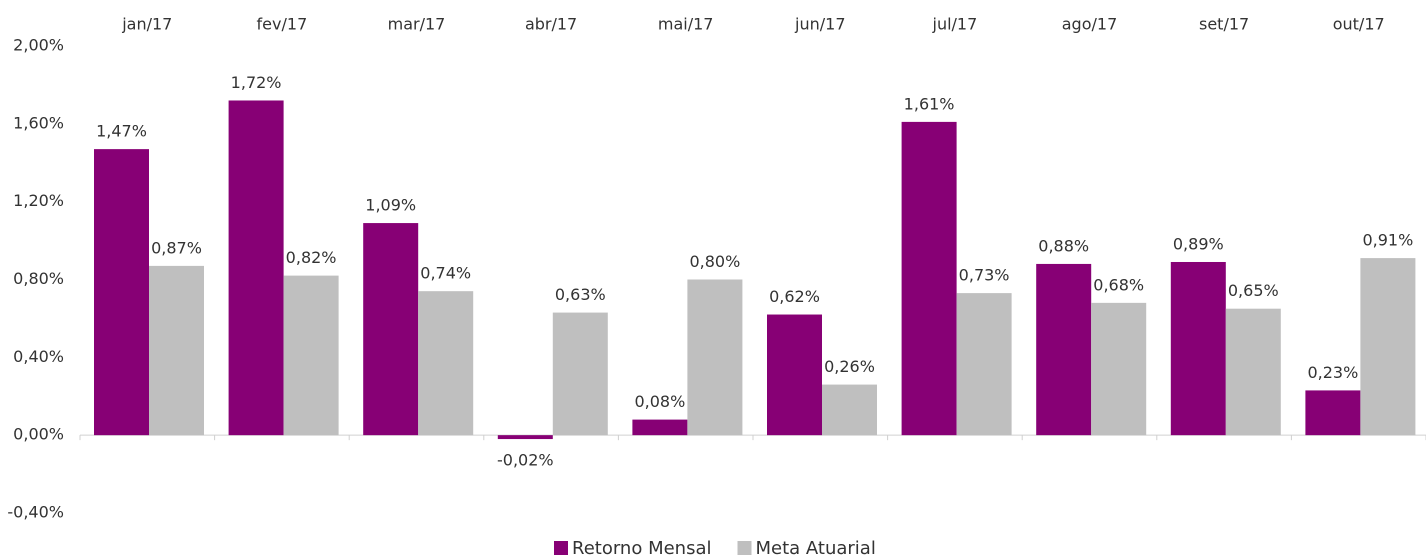 This screenshot has width=1426, height=558. What do you see at coordinates (146, 24) in the screenshot?
I see `x-tick-label: jan/17` at bounding box center [146, 24].